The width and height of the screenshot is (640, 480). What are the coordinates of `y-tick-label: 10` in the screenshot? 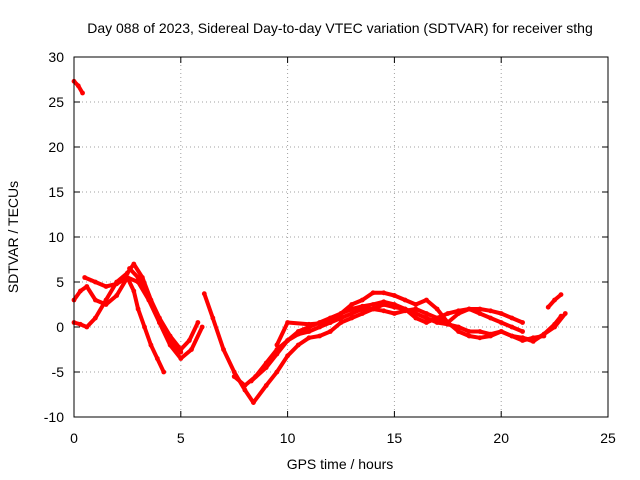 It's located at (56, 237).